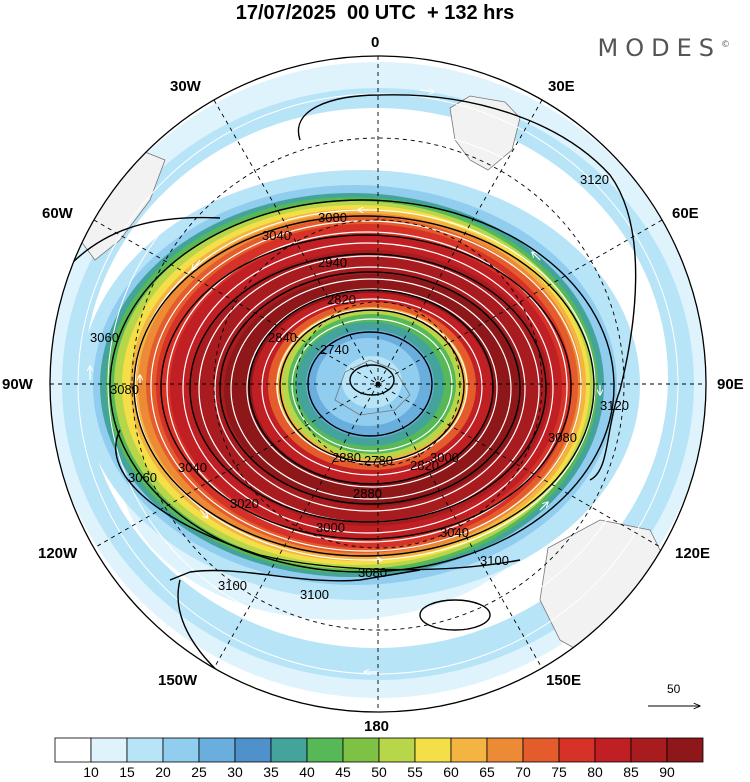 This screenshot has width=750, height=782. What do you see at coordinates (559, 772) in the screenshot?
I see `colorbar-tick-label: 75` at bounding box center [559, 772].